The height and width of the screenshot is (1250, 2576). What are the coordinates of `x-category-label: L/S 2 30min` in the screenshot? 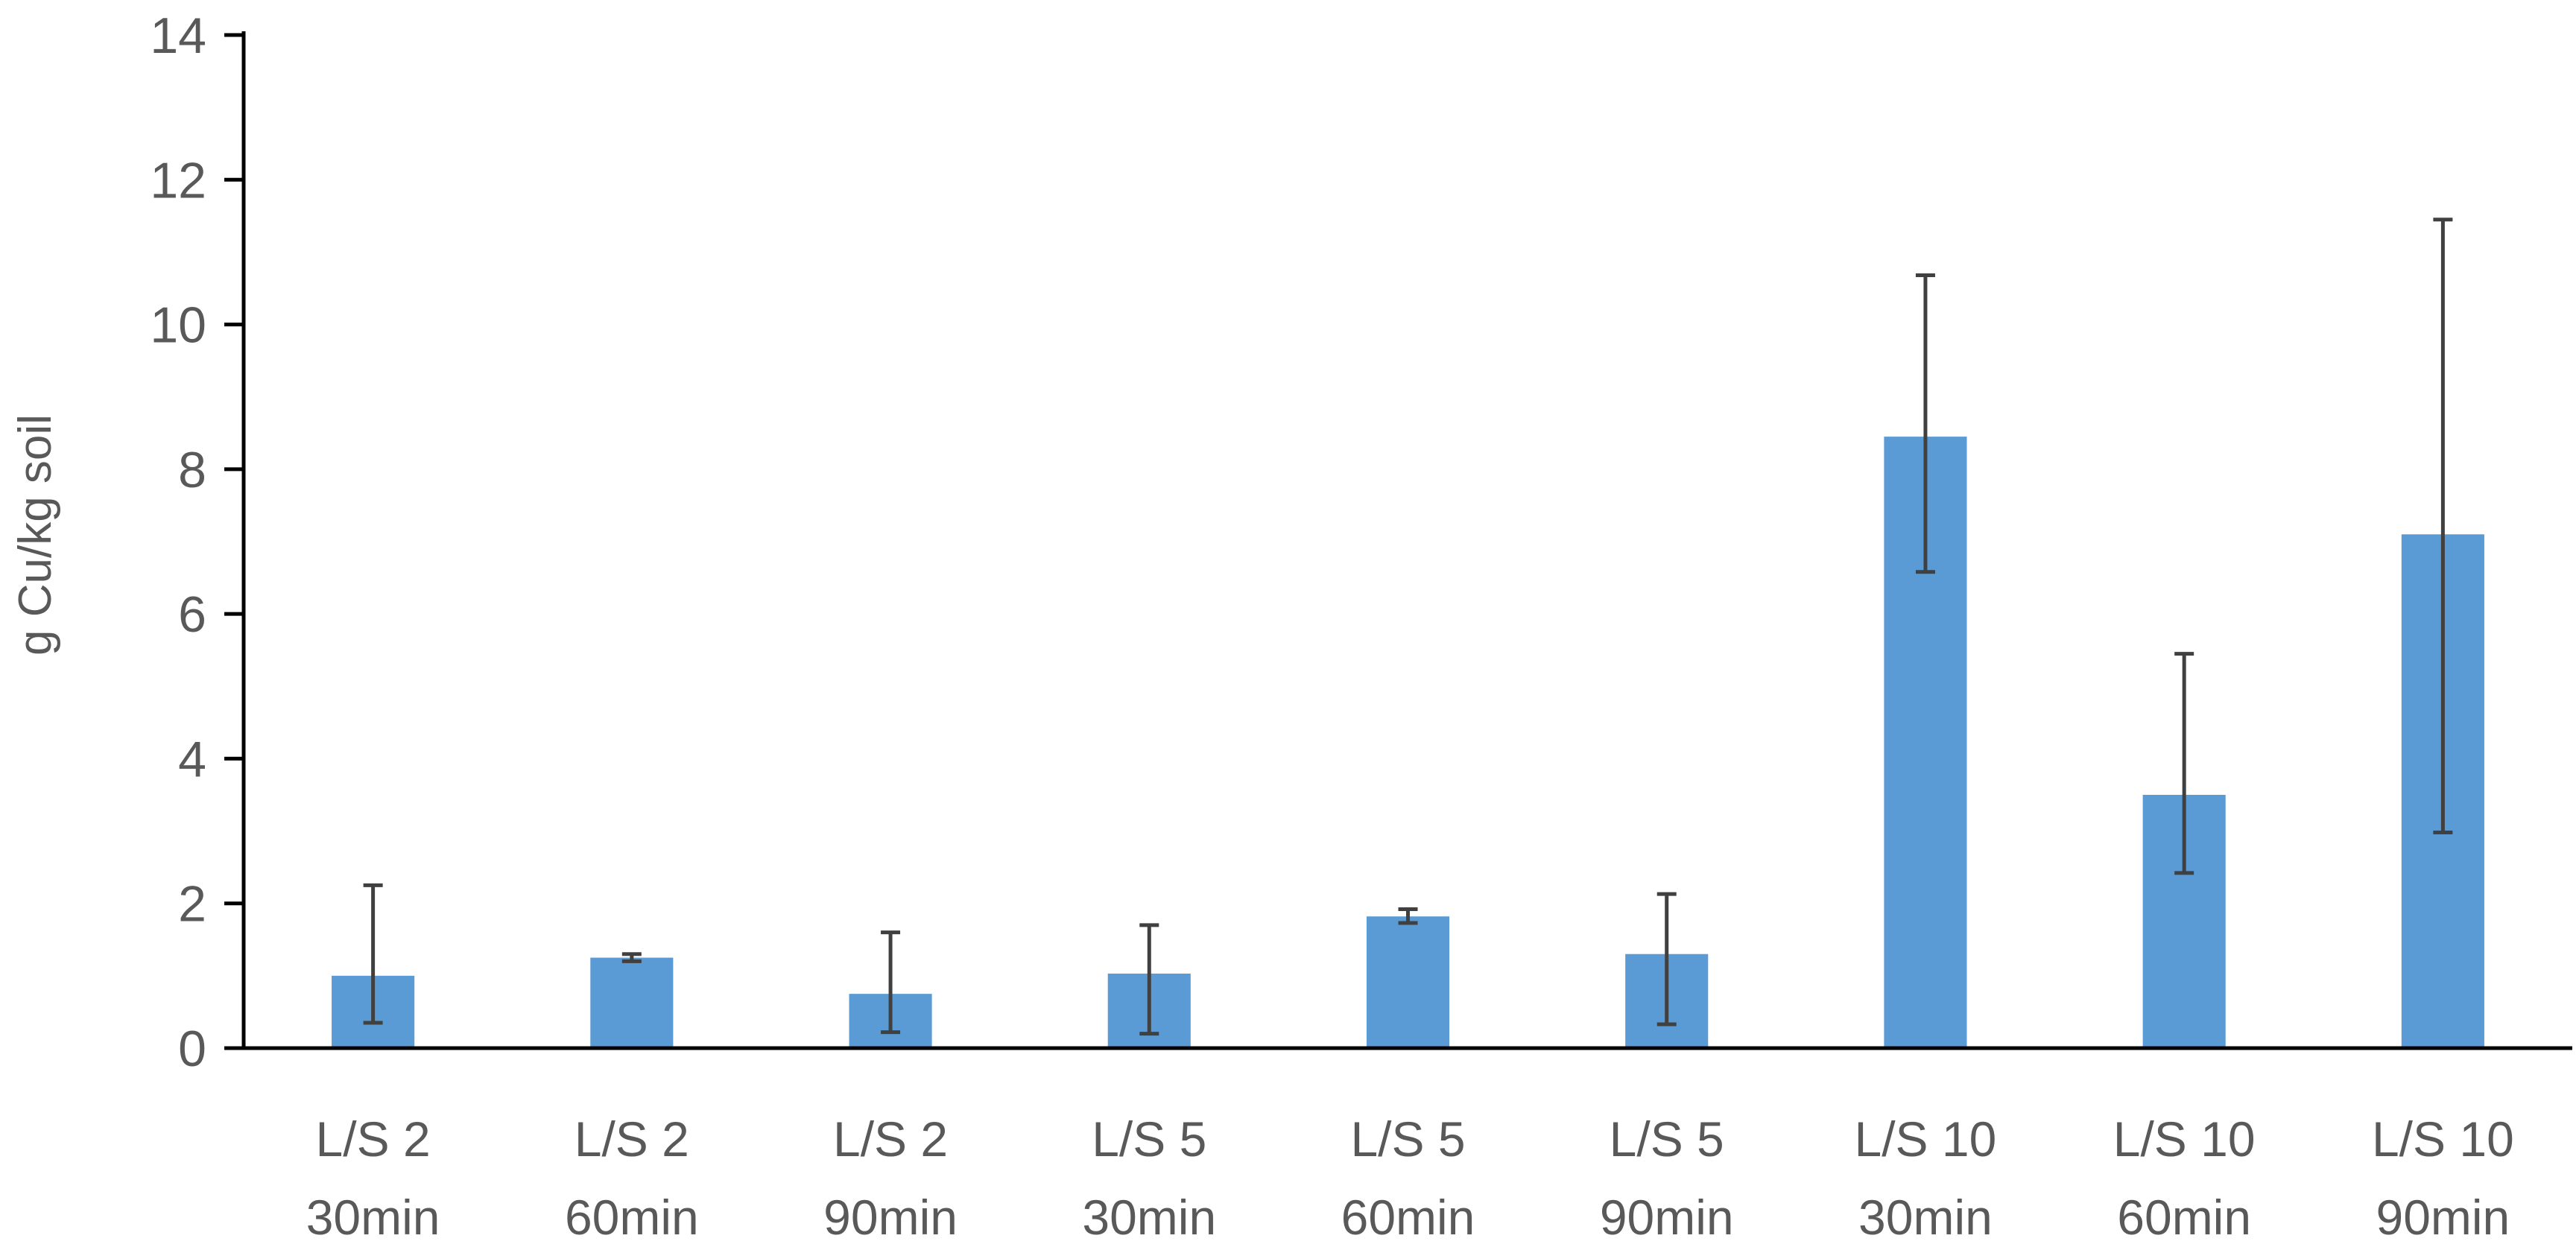 It's located at (373, 1178).